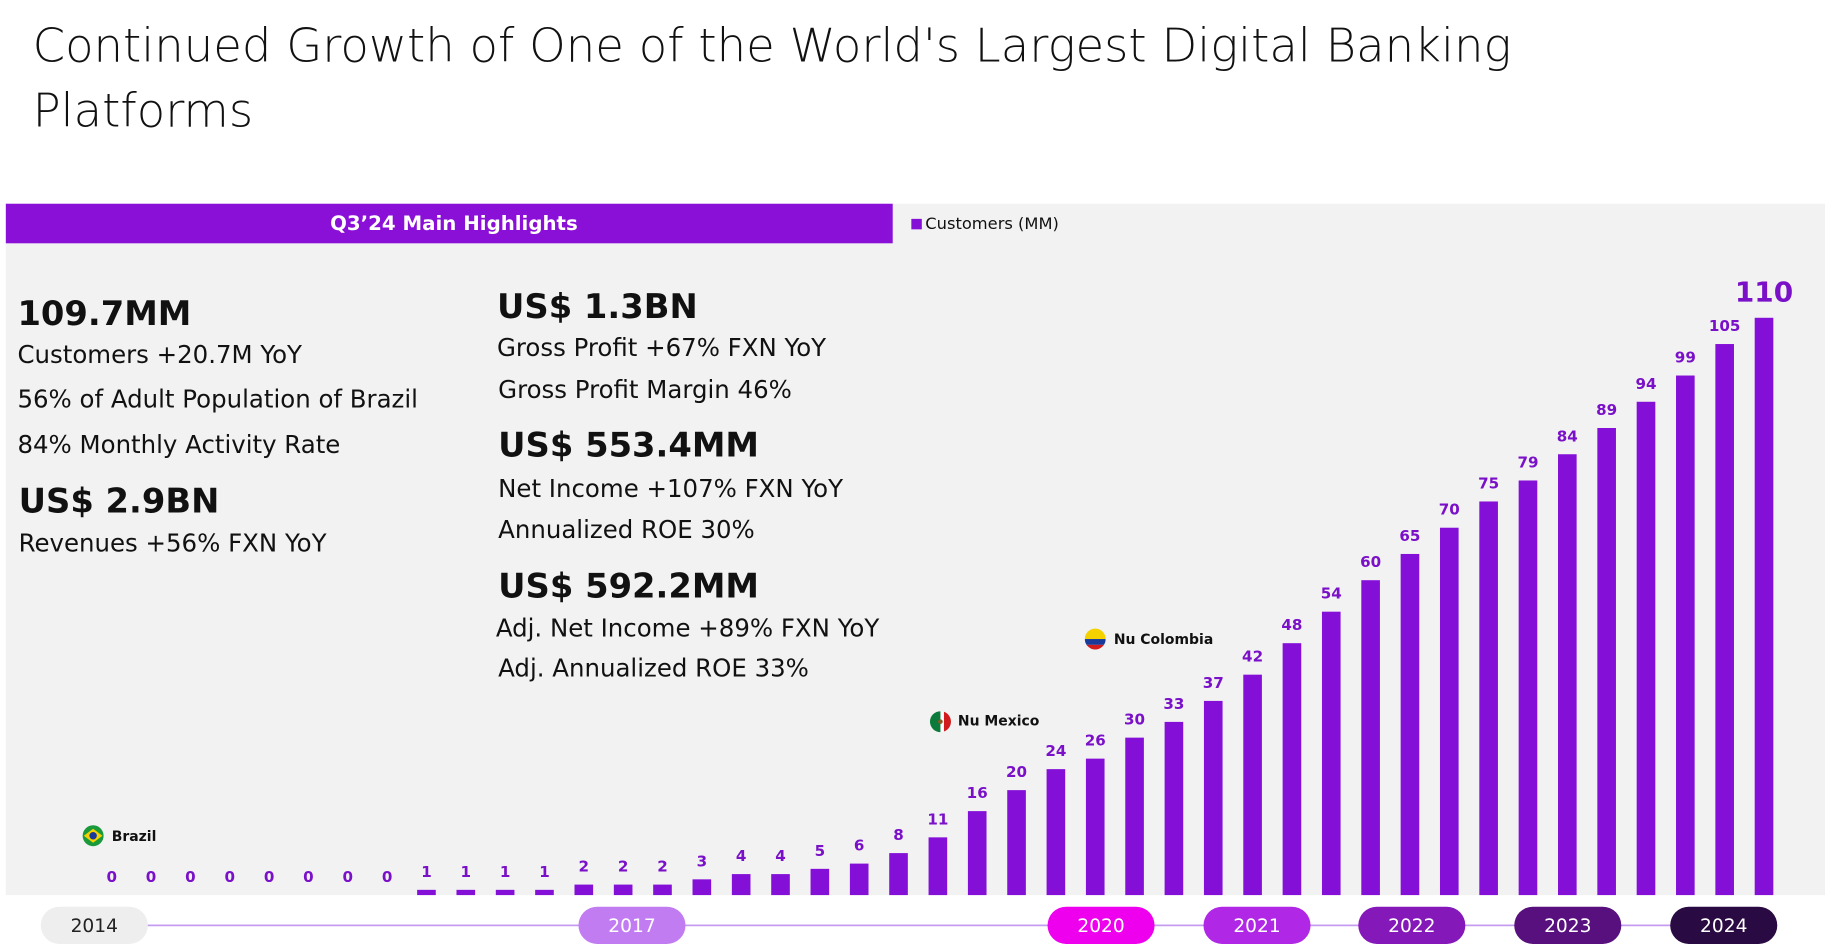 Image resolution: width=1825 pixels, height=951 pixels. I want to click on value-label: 48, so click(1291, 625).